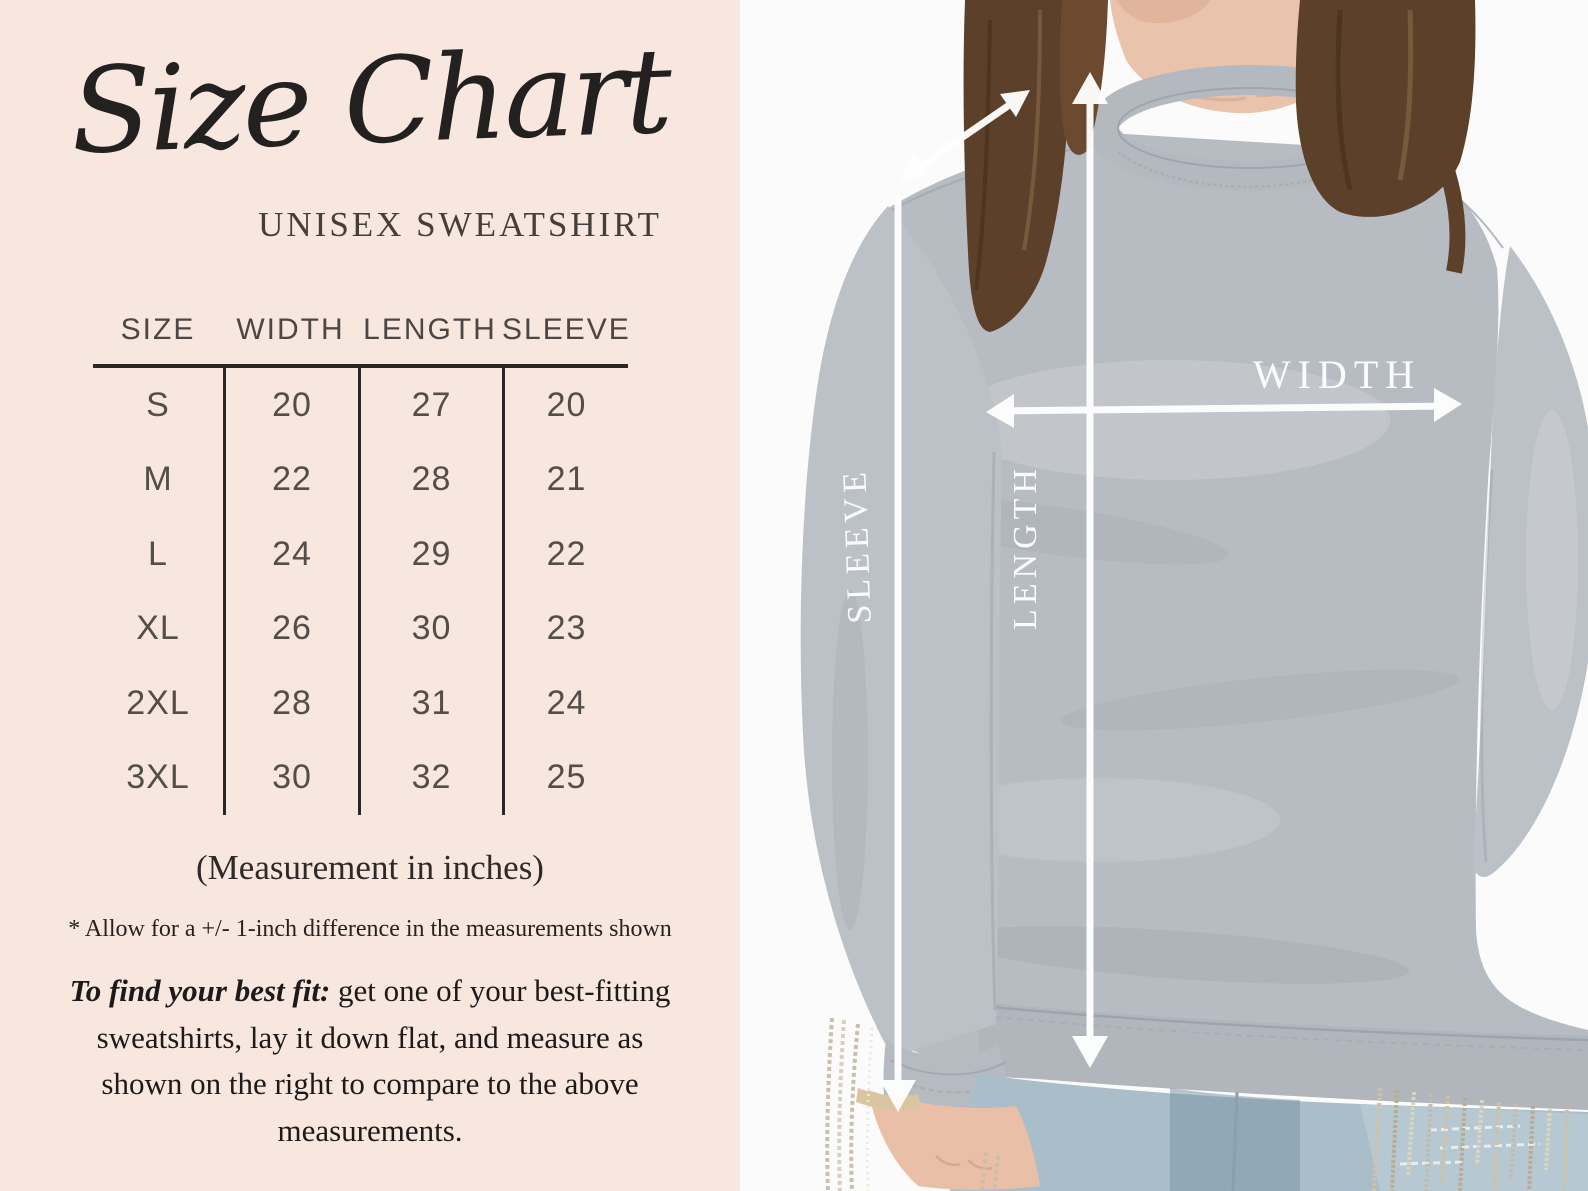 Image resolution: width=1588 pixels, height=1191 pixels. I want to click on value-cell: 25, so click(565, 777).